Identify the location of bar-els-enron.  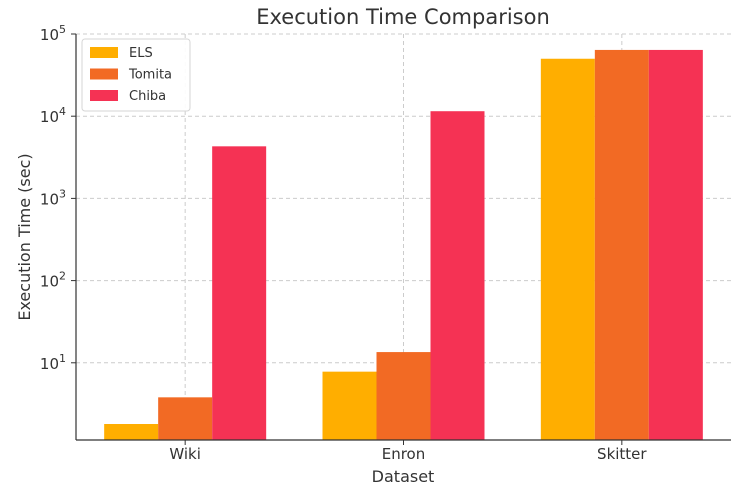
(349, 405).